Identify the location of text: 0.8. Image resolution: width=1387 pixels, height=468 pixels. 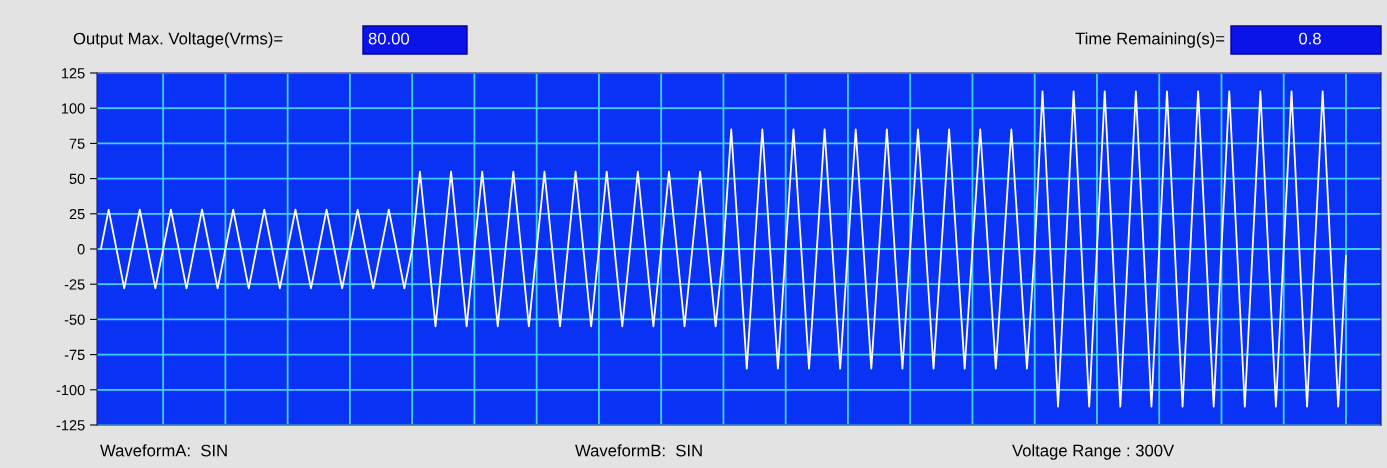
(1310, 38).